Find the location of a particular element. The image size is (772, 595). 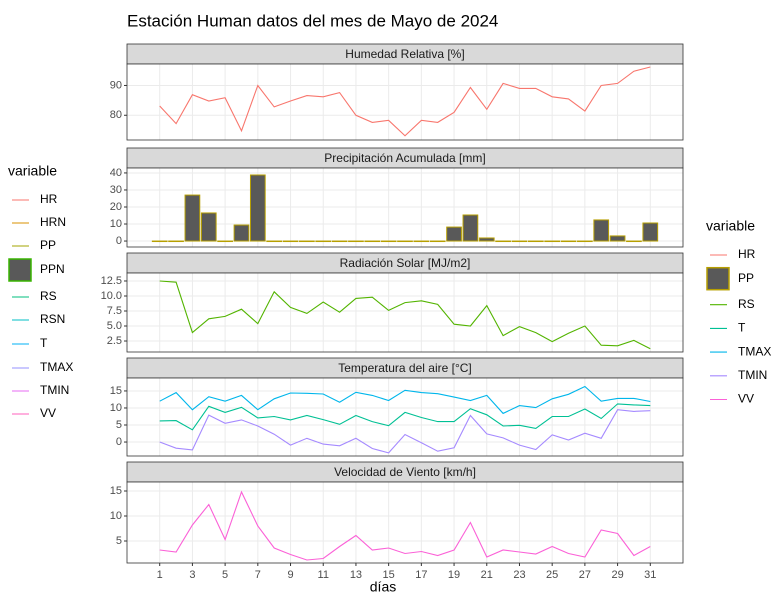

legend-label: PP is located at coordinates (746, 278).